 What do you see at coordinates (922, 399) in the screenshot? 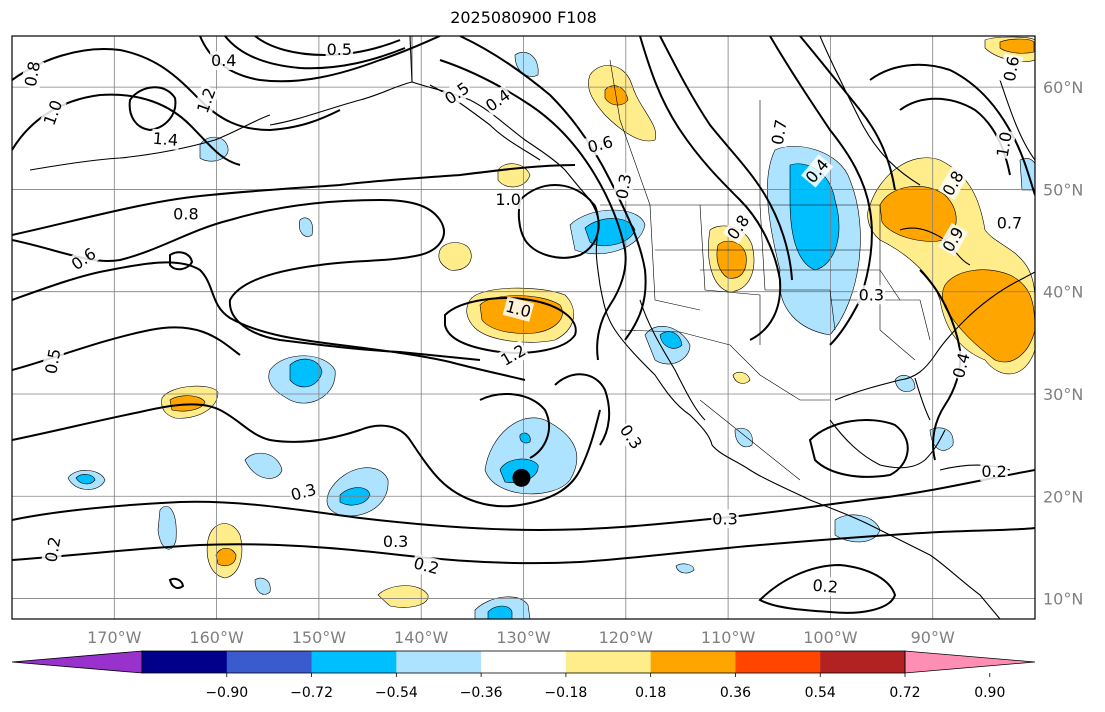
I see `coast-florida` at bounding box center [922, 399].